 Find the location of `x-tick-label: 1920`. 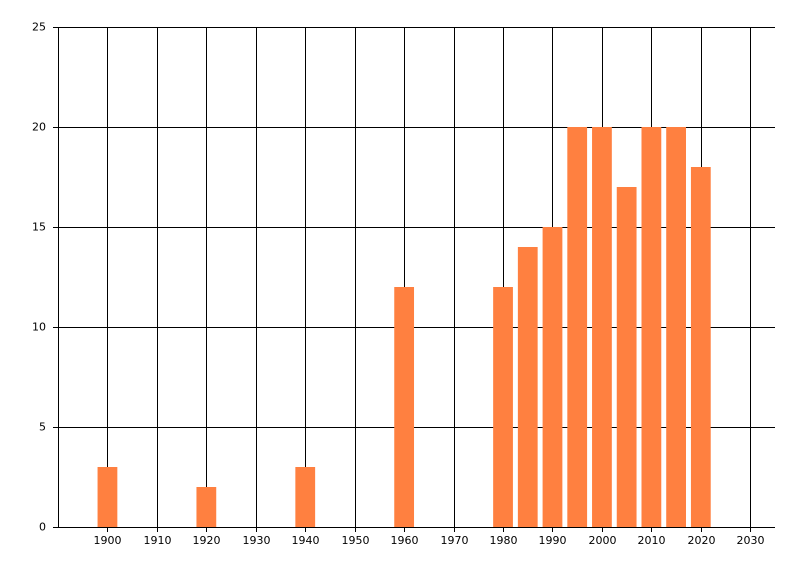

x-tick-label: 1920 is located at coordinates (207, 540).